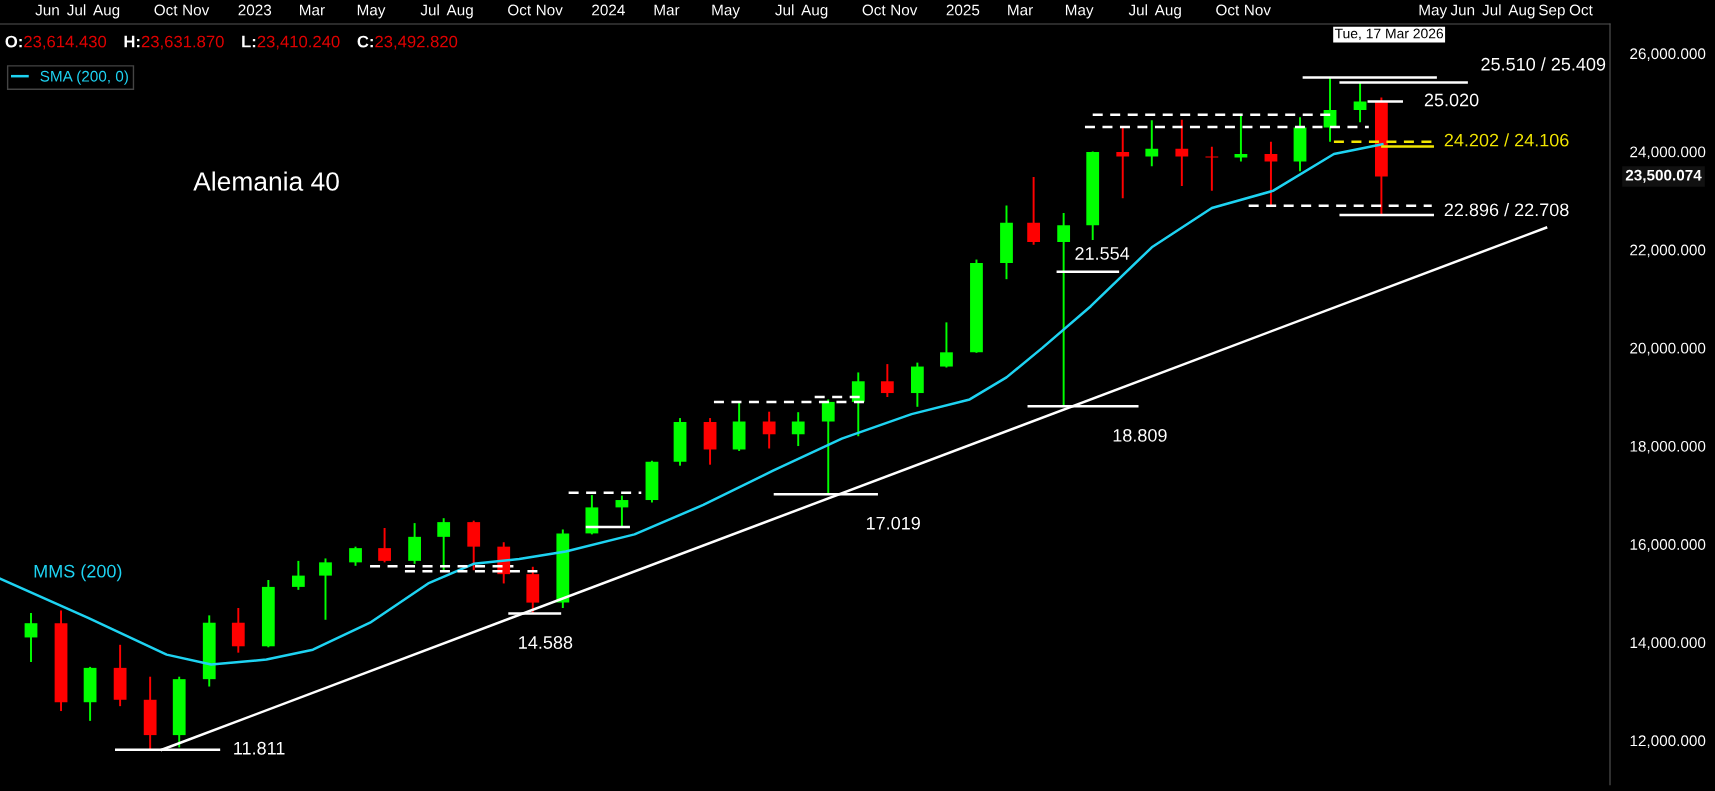  Describe the element at coordinates (84, 77) in the screenshot. I see `legend-label: SMA (200, 0)` at that location.